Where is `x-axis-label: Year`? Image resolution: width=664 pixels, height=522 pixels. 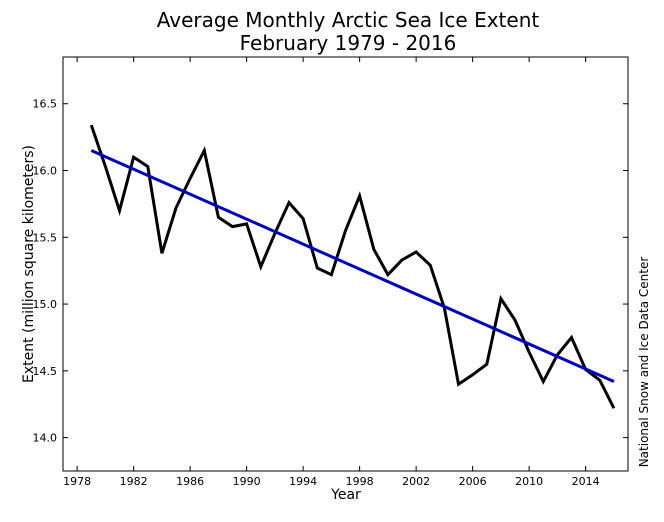 x-axis-label: Year is located at coordinates (345, 495).